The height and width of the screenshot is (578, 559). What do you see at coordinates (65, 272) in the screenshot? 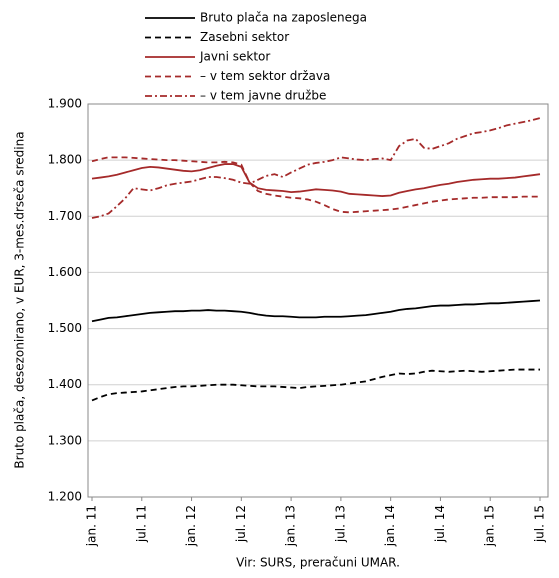
I see `y-tick-label: 1.600` at bounding box center [65, 272].